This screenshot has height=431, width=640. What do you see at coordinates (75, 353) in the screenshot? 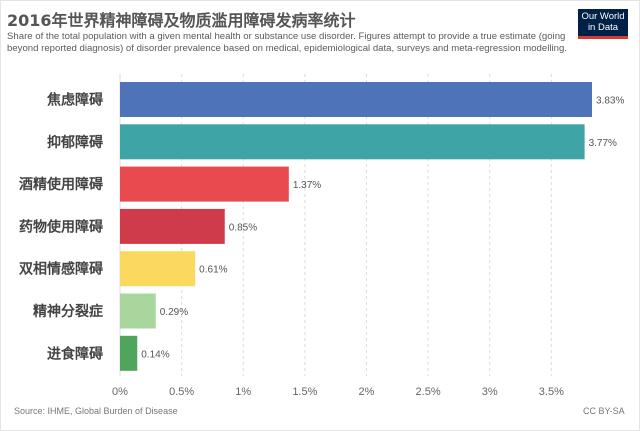
I see `category-label: 进食障碍` at bounding box center [75, 353].